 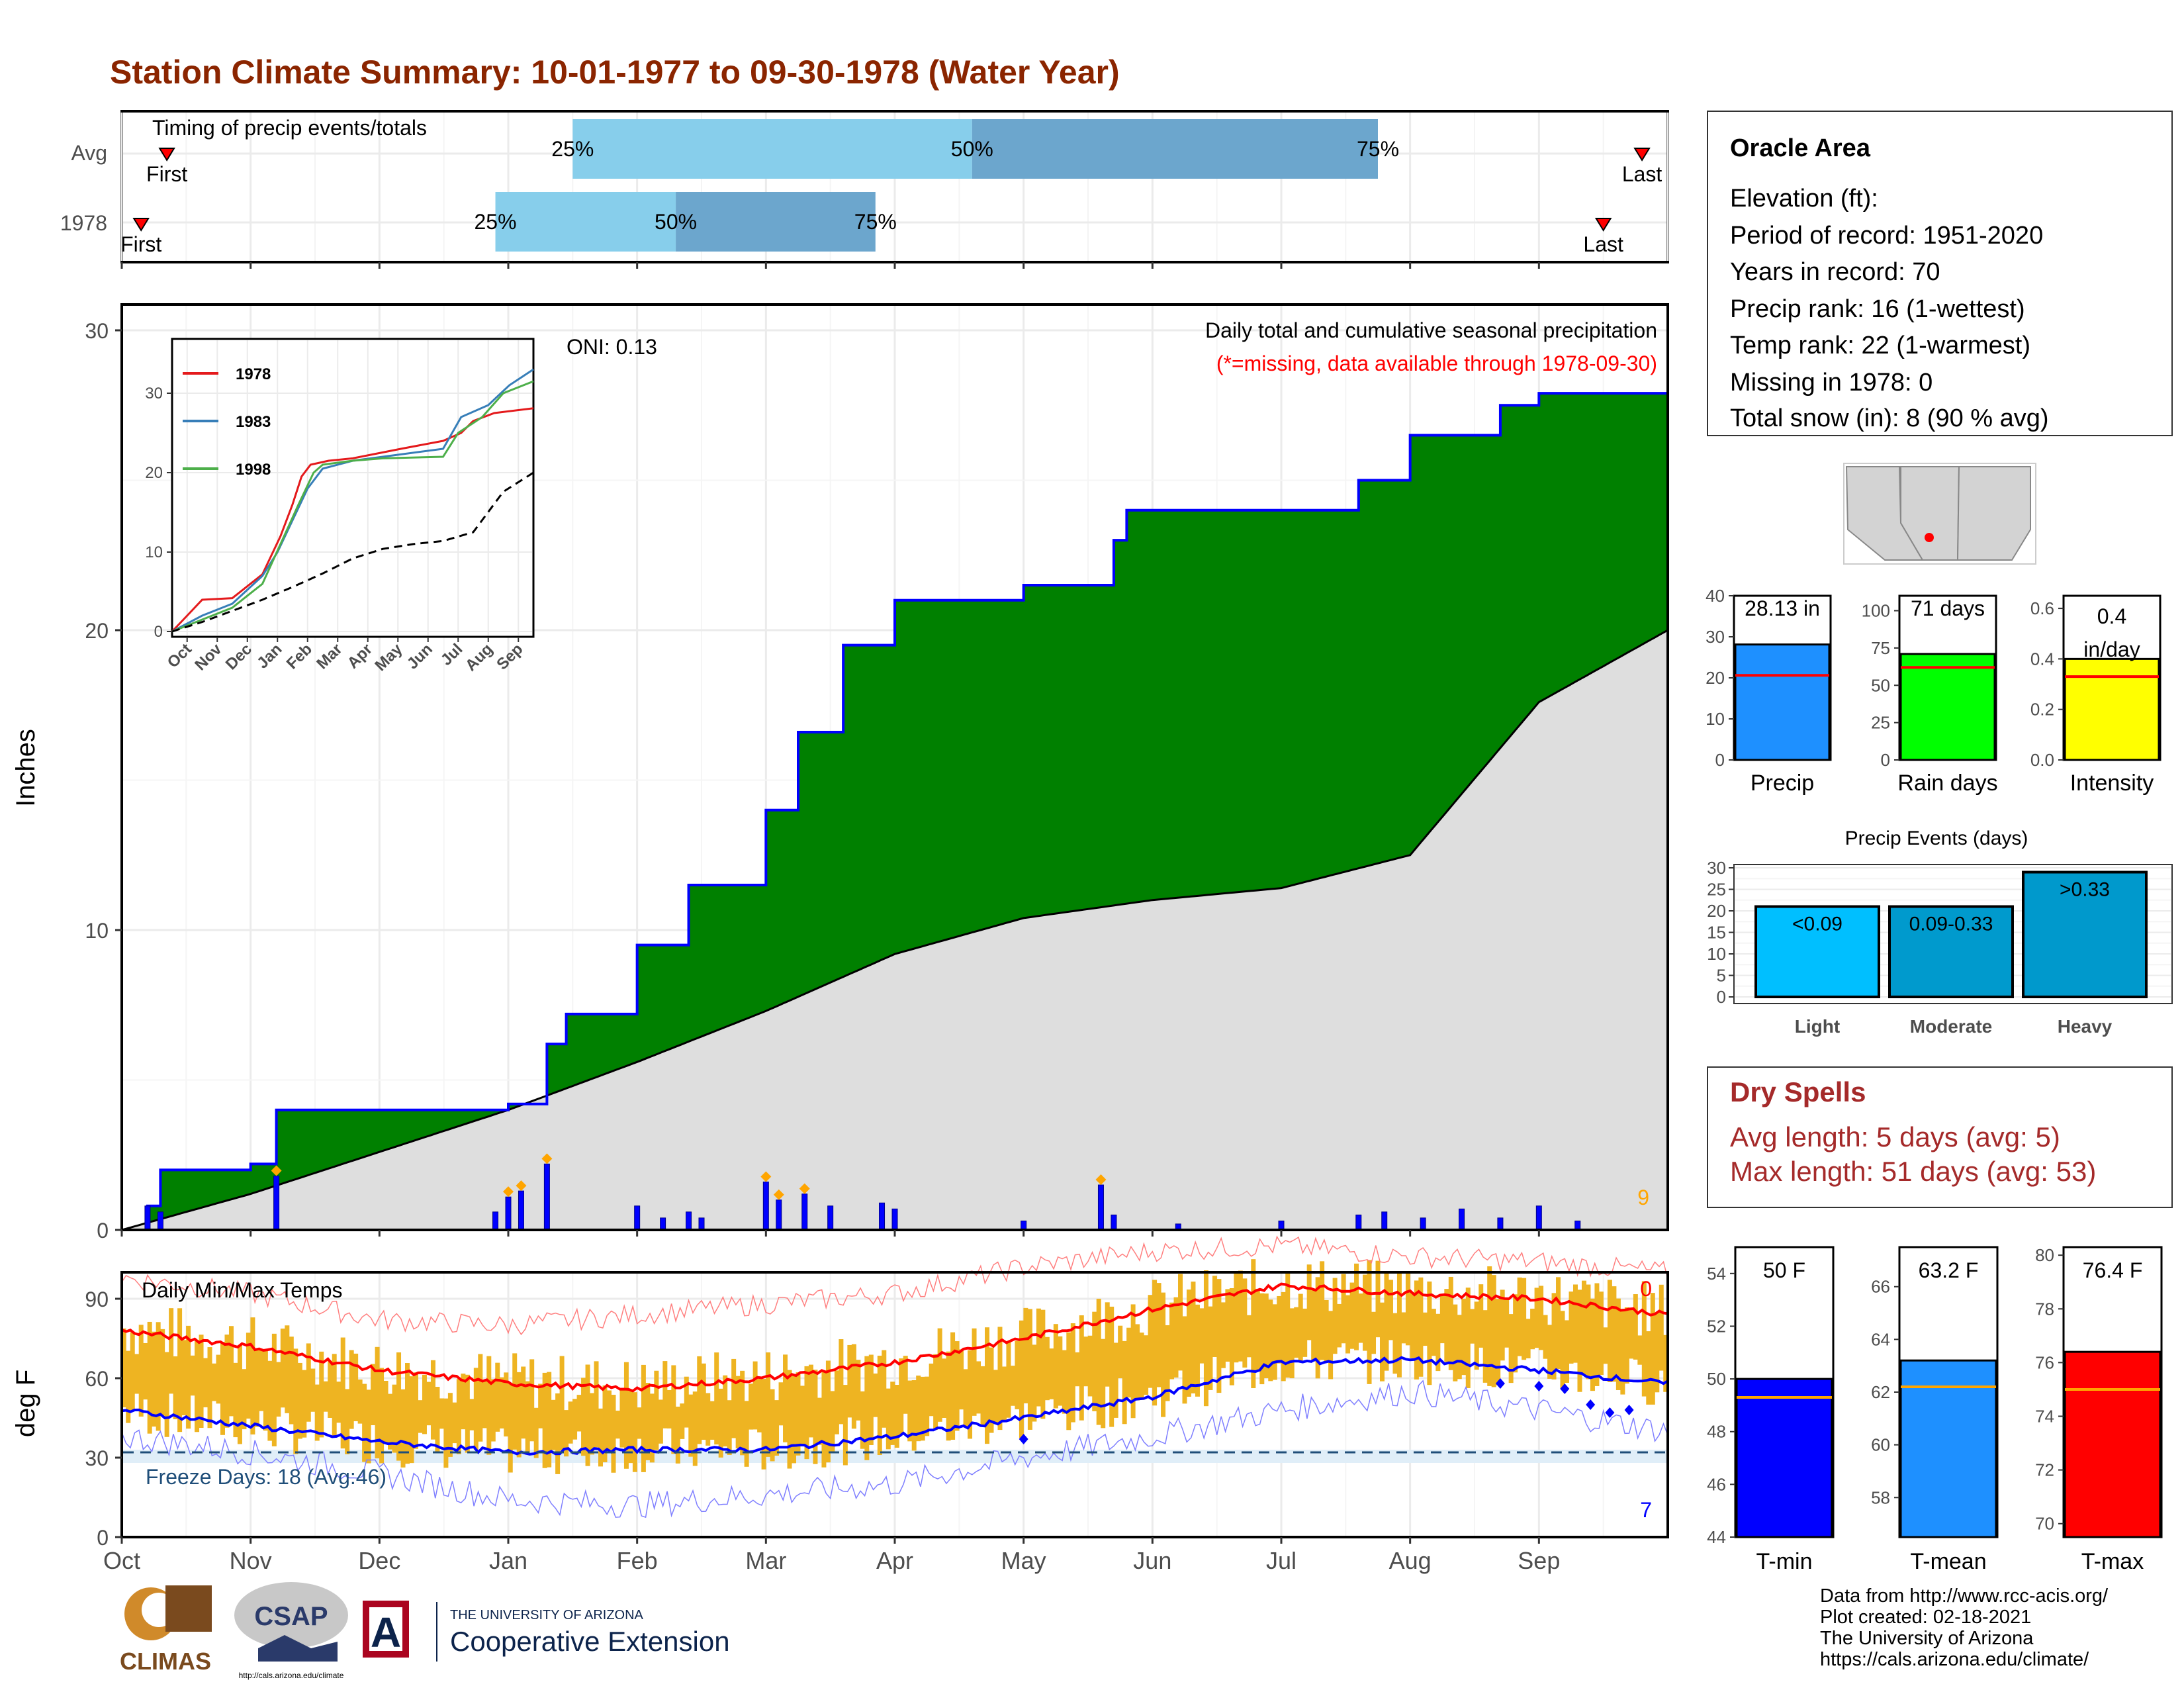 I want to click on timing-bar-q25-q50, so click(x=772, y=149).